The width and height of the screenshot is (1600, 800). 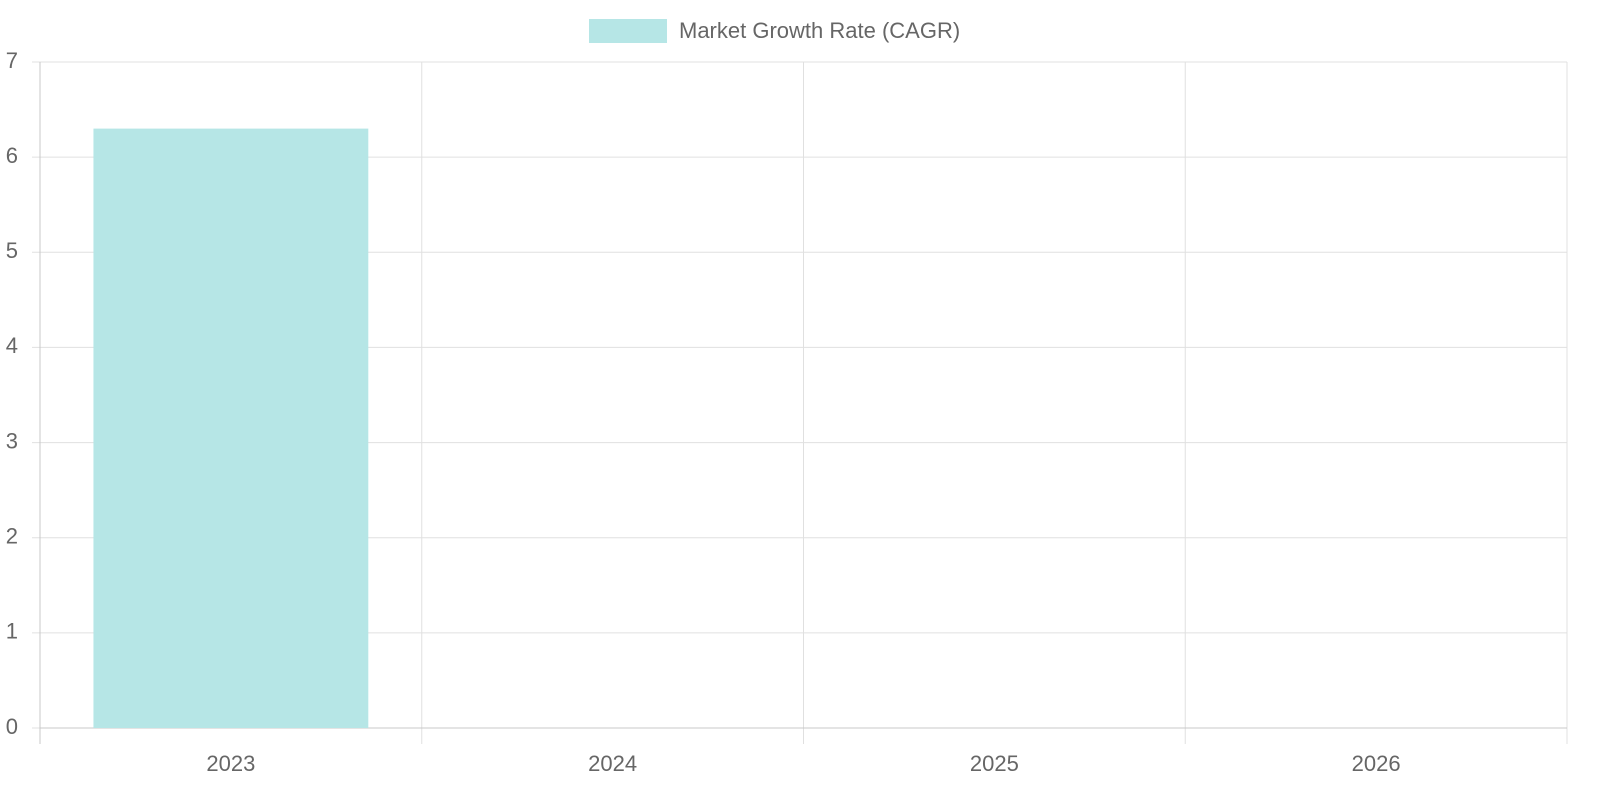 I want to click on y-tick-label: 2, so click(x=12, y=536).